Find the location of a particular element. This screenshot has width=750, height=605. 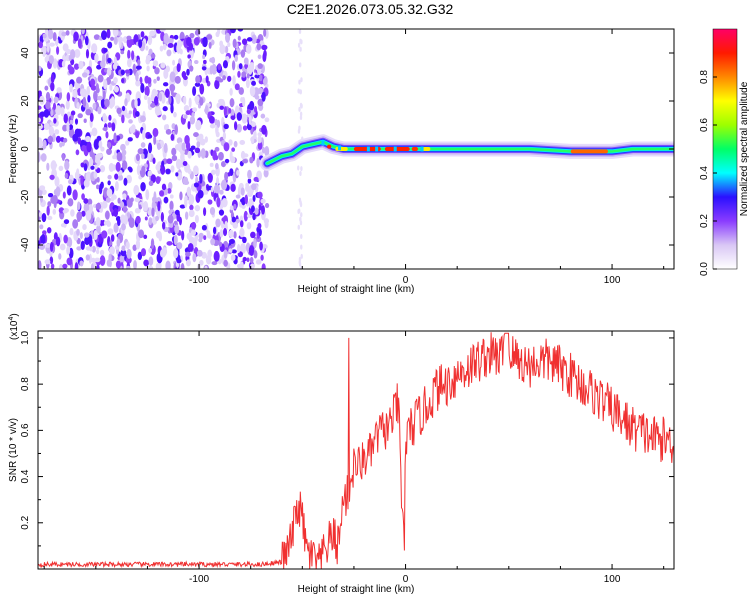

snr-x-tick-label: 0 is located at coordinates (406, 579).